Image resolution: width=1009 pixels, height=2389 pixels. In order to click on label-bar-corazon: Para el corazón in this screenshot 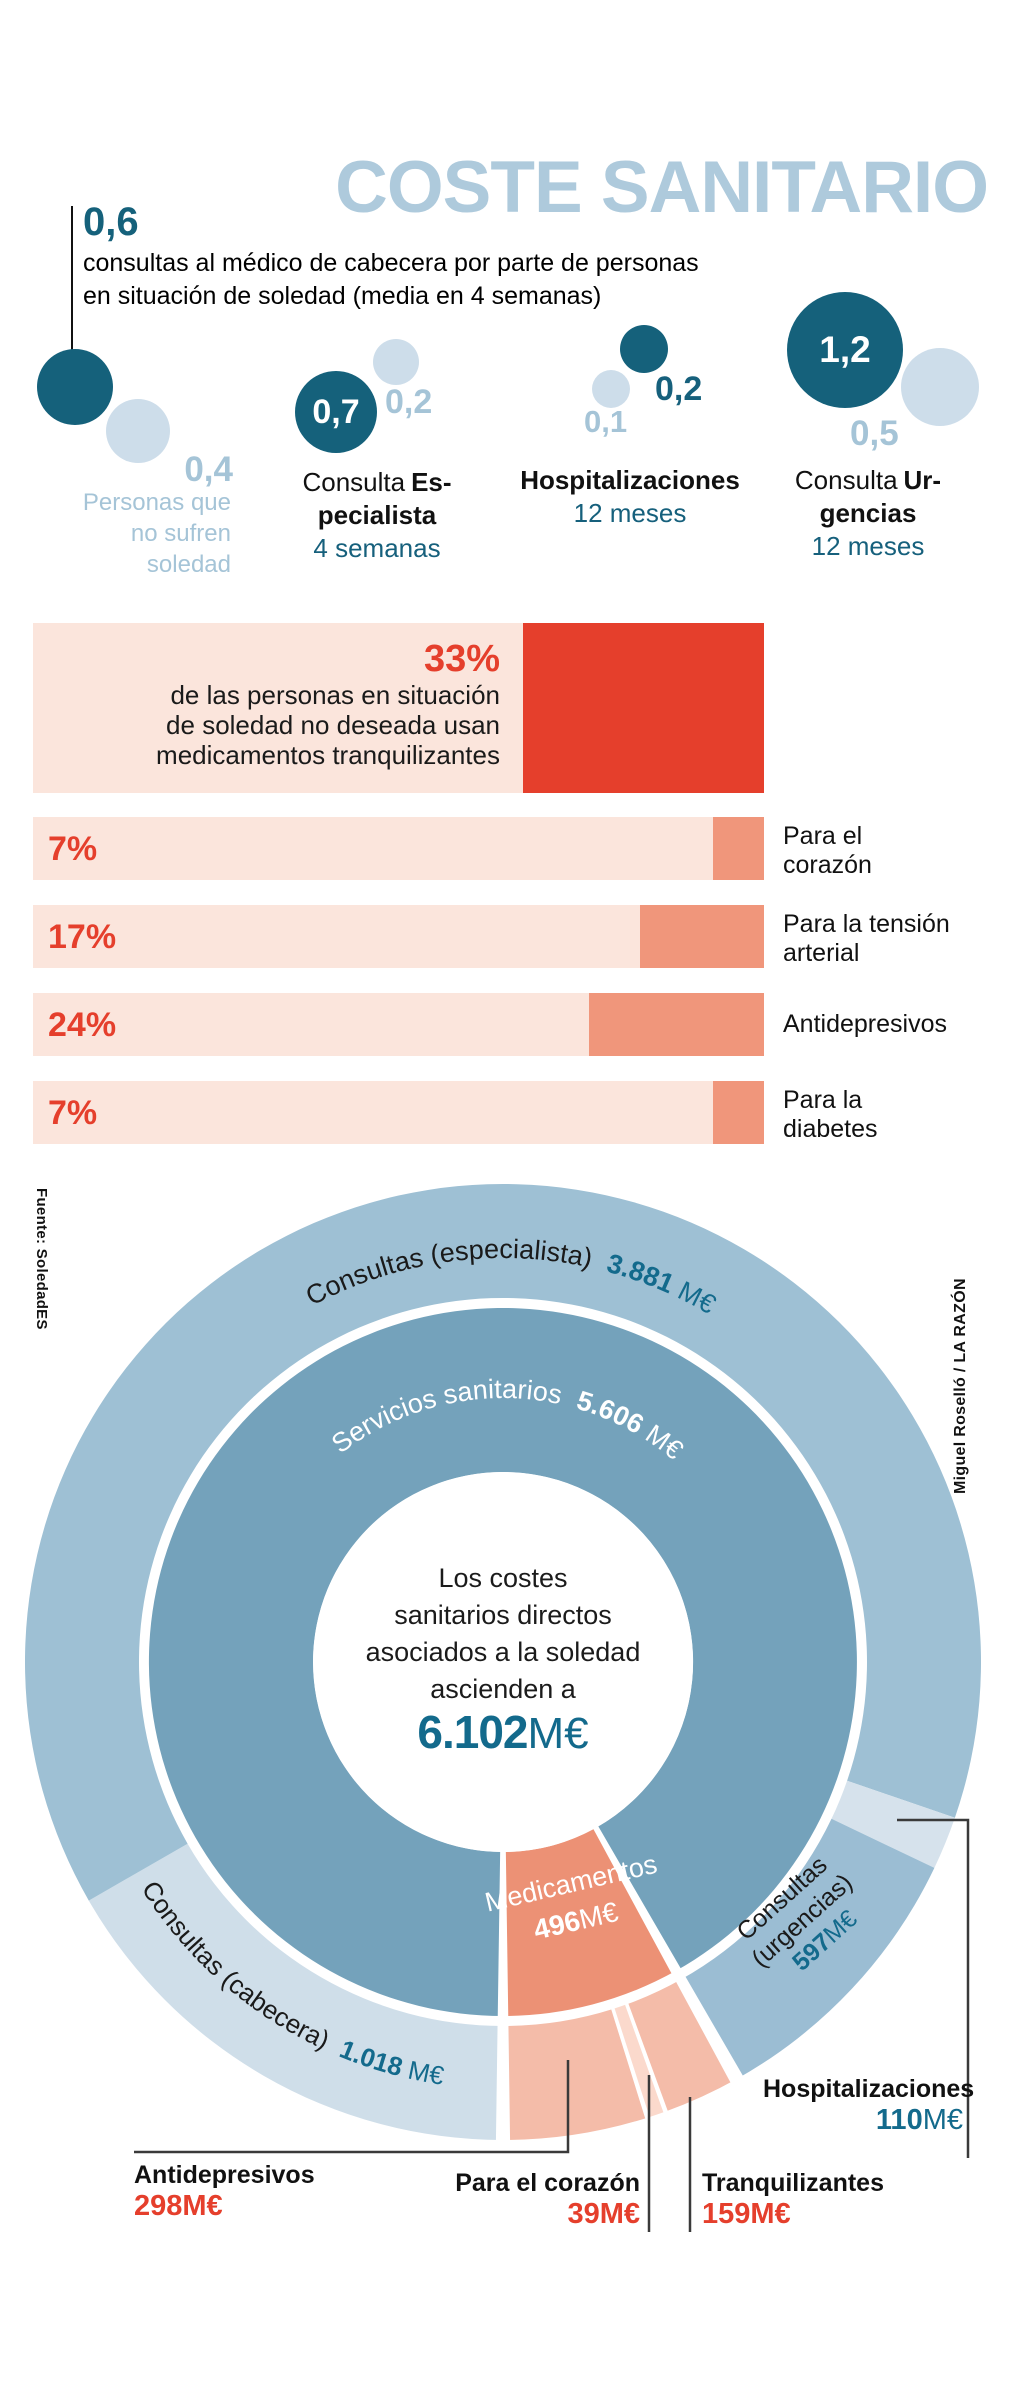, I will do `click(827, 850)`.